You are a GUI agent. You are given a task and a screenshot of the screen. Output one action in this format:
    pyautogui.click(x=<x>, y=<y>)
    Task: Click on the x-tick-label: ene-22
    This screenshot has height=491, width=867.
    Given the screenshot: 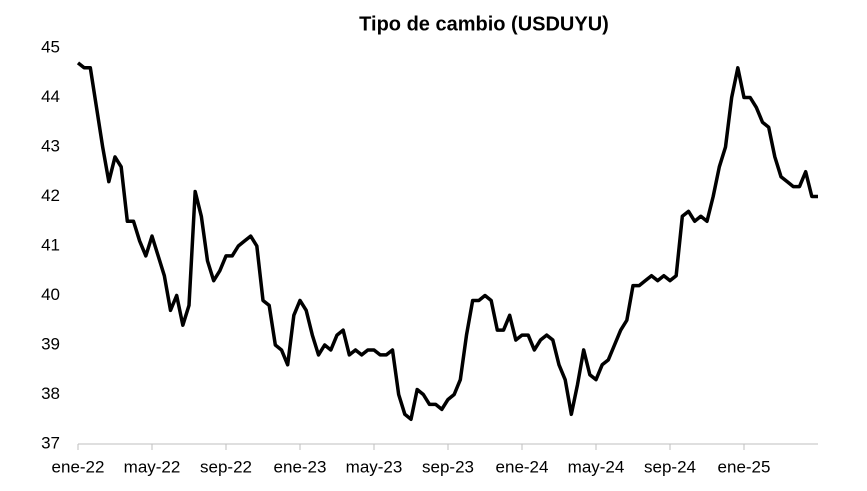 What is the action you would take?
    pyautogui.click(x=78, y=466)
    